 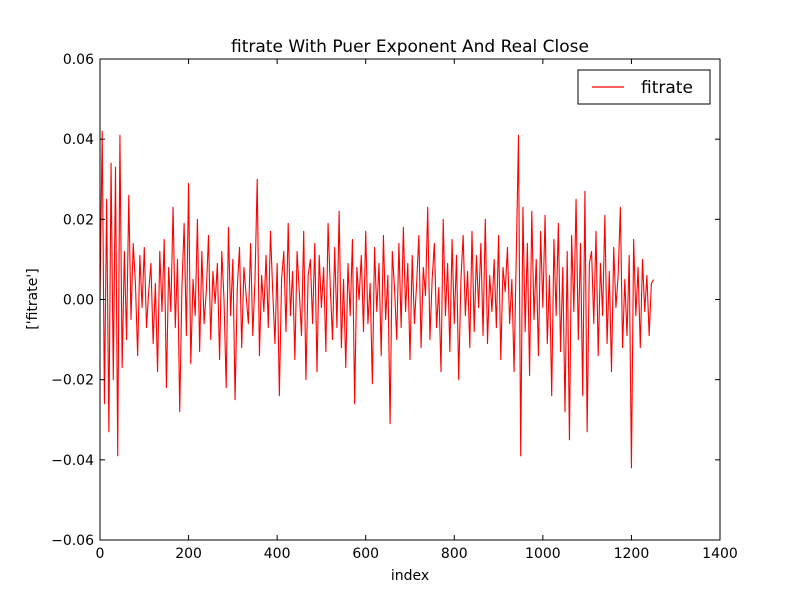 I want to click on x-tick-label: 1000, so click(x=543, y=554).